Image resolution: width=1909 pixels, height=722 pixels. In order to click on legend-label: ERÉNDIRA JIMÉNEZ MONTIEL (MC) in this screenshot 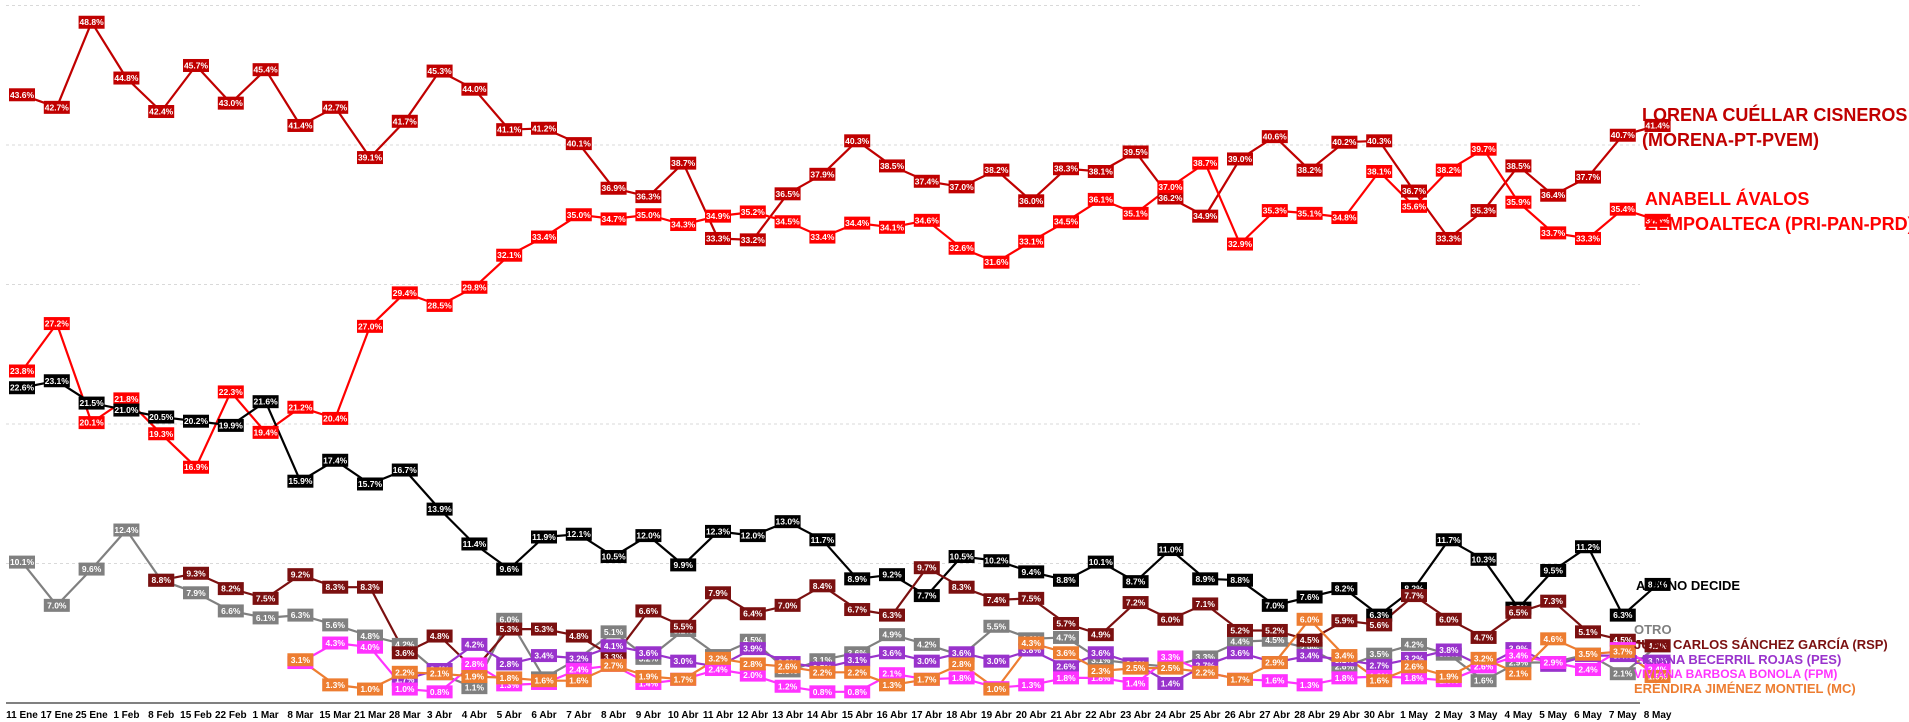, I will do `click(1745, 688)`.